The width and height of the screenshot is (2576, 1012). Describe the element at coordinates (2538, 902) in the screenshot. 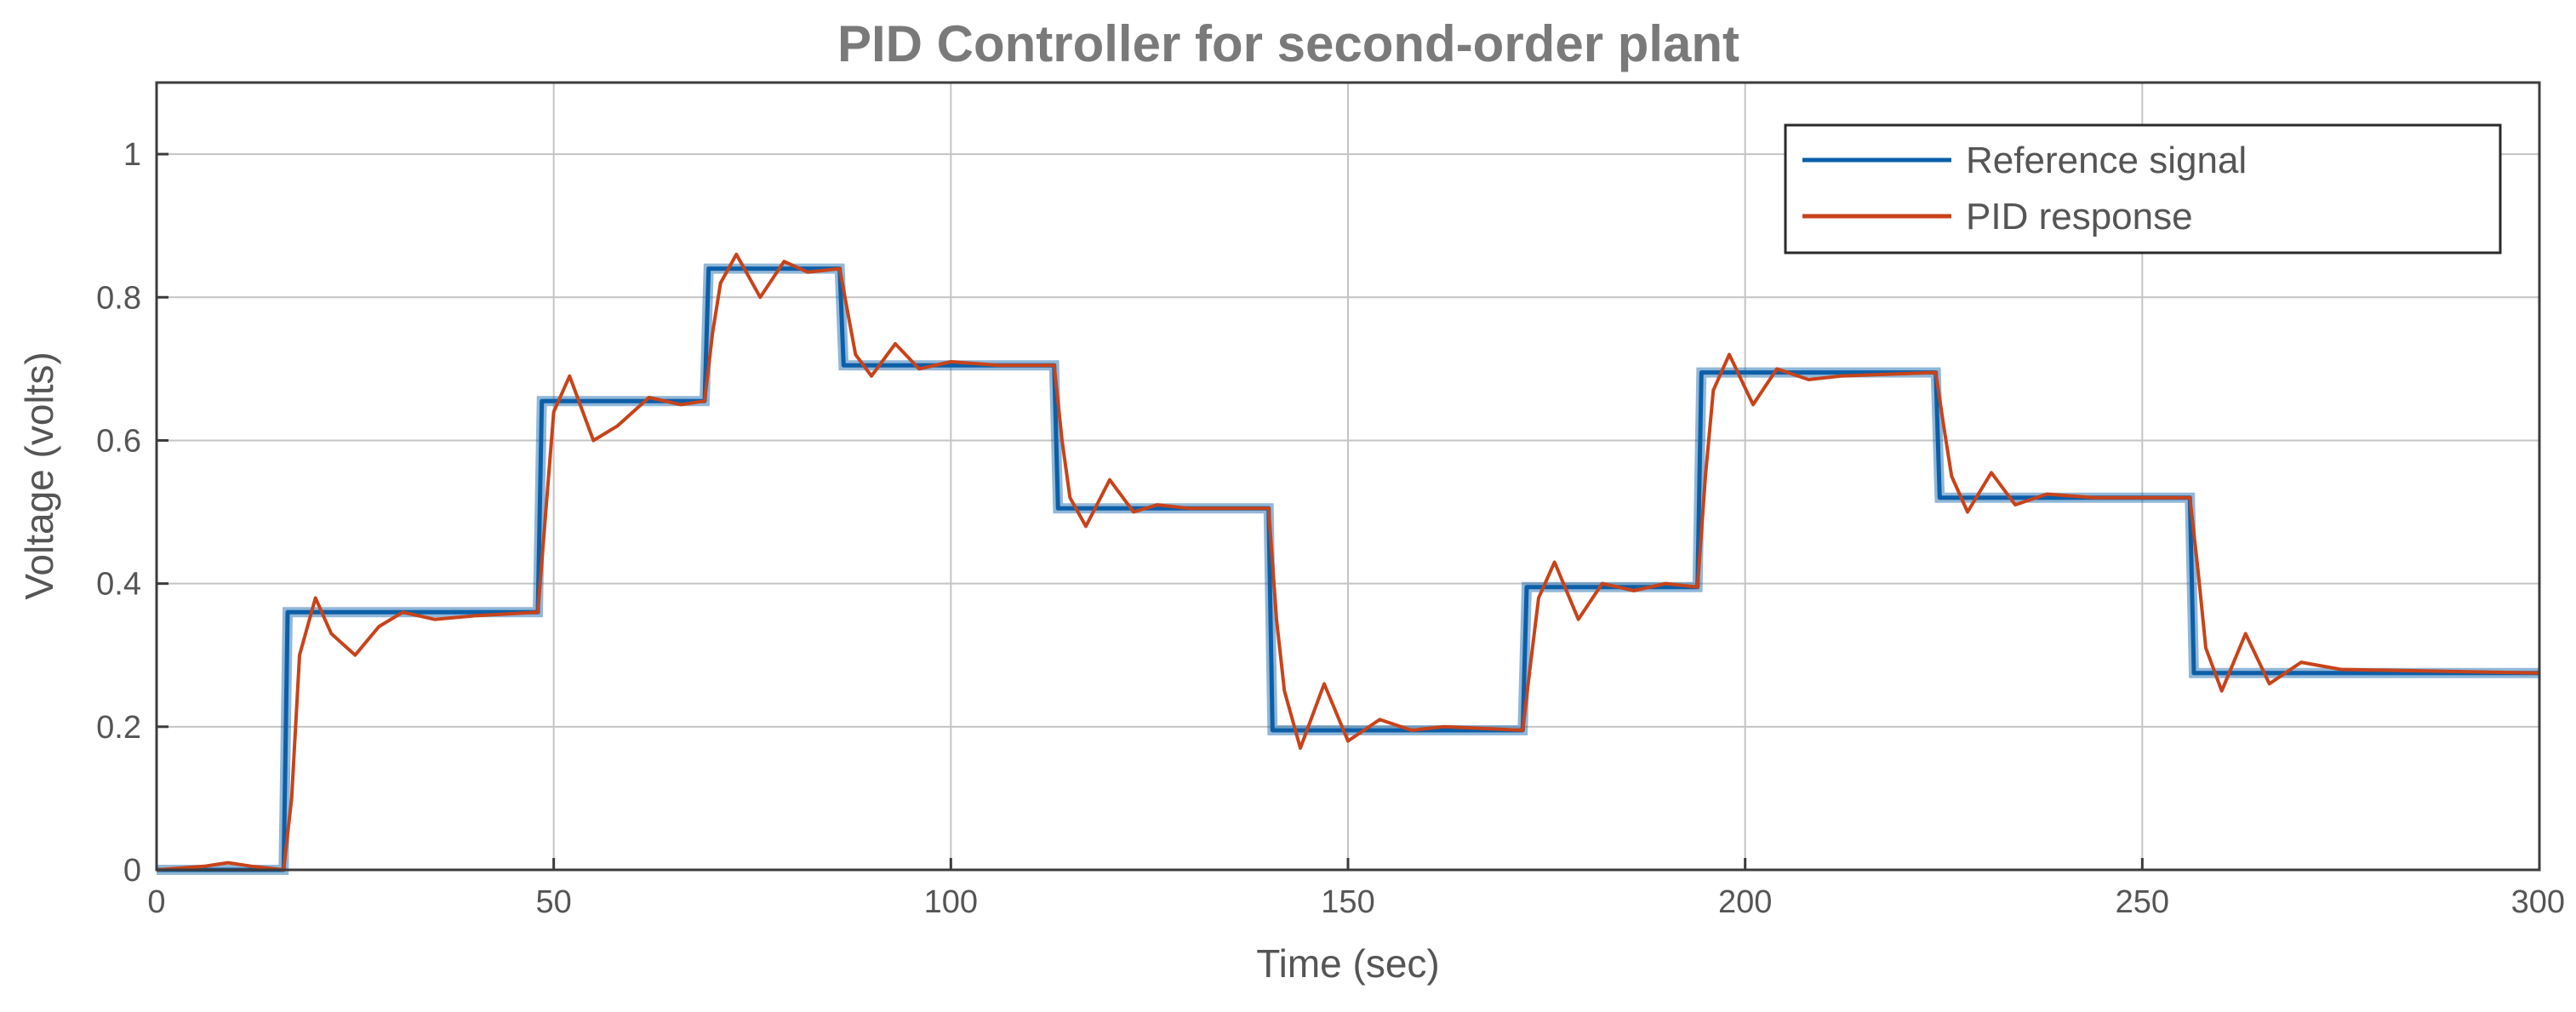

I see `x-tick-label: 300` at that location.